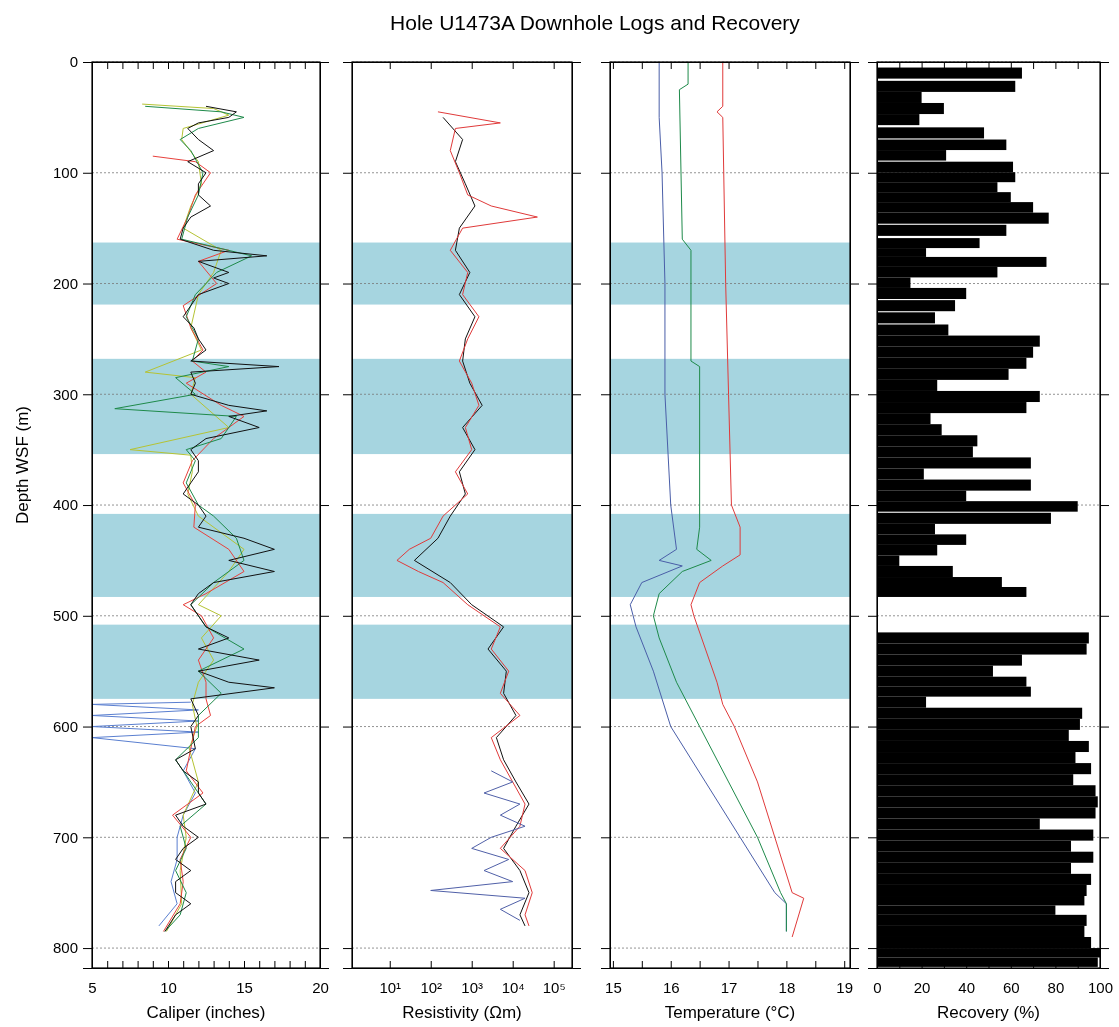  Describe the element at coordinates (65, 726) in the screenshot. I see `y-tick-label: 600` at that location.